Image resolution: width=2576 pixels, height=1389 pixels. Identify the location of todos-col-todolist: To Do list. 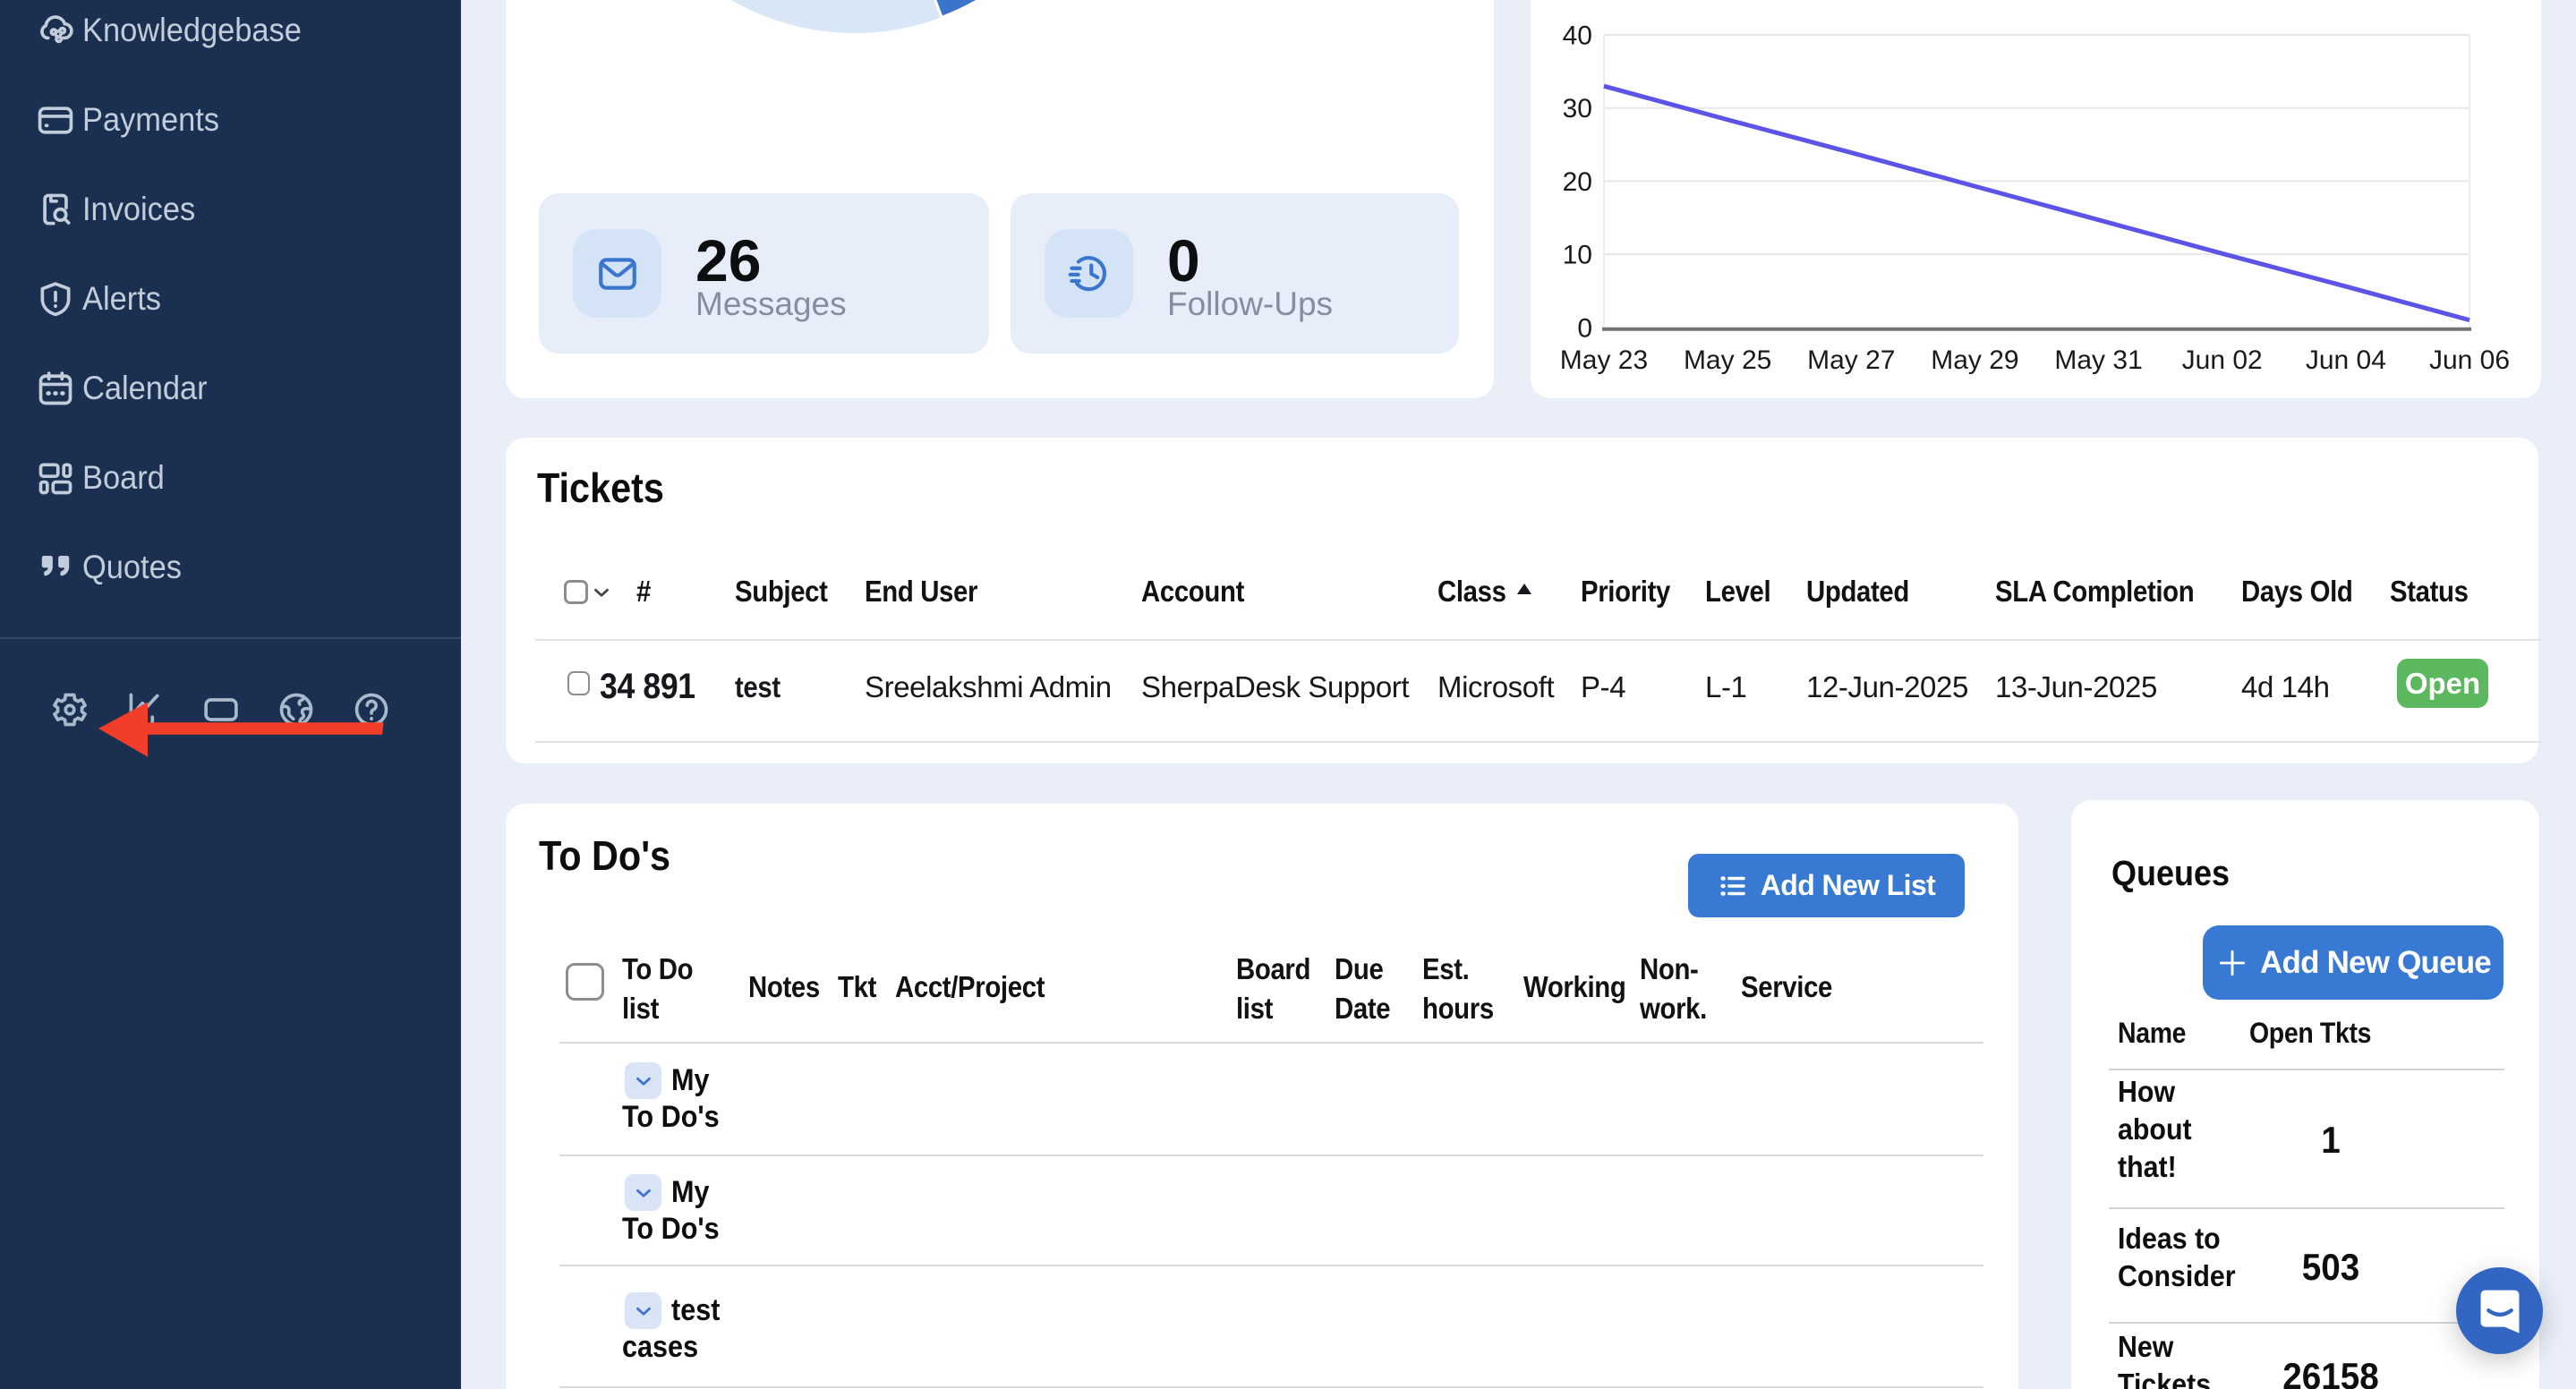
(658, 988).